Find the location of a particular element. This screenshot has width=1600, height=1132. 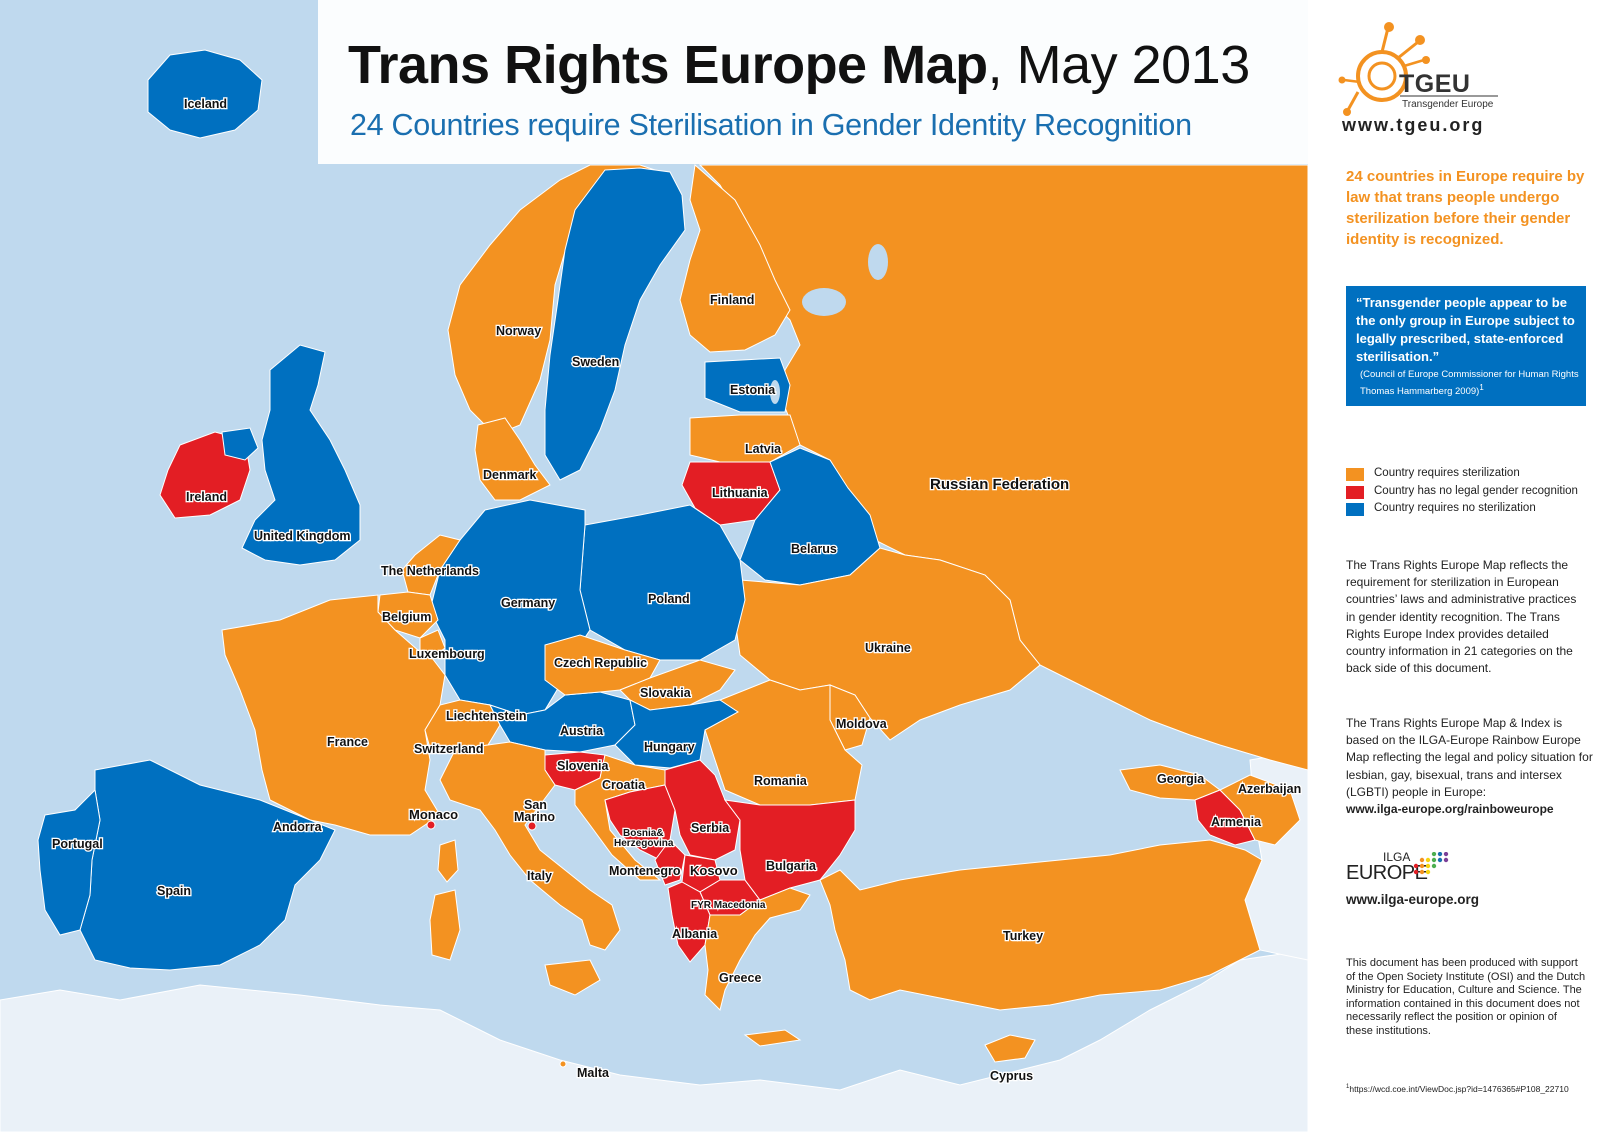

legend-label-no-sterilization: Country requires no sterilization is located at coordinates (1455, 508).